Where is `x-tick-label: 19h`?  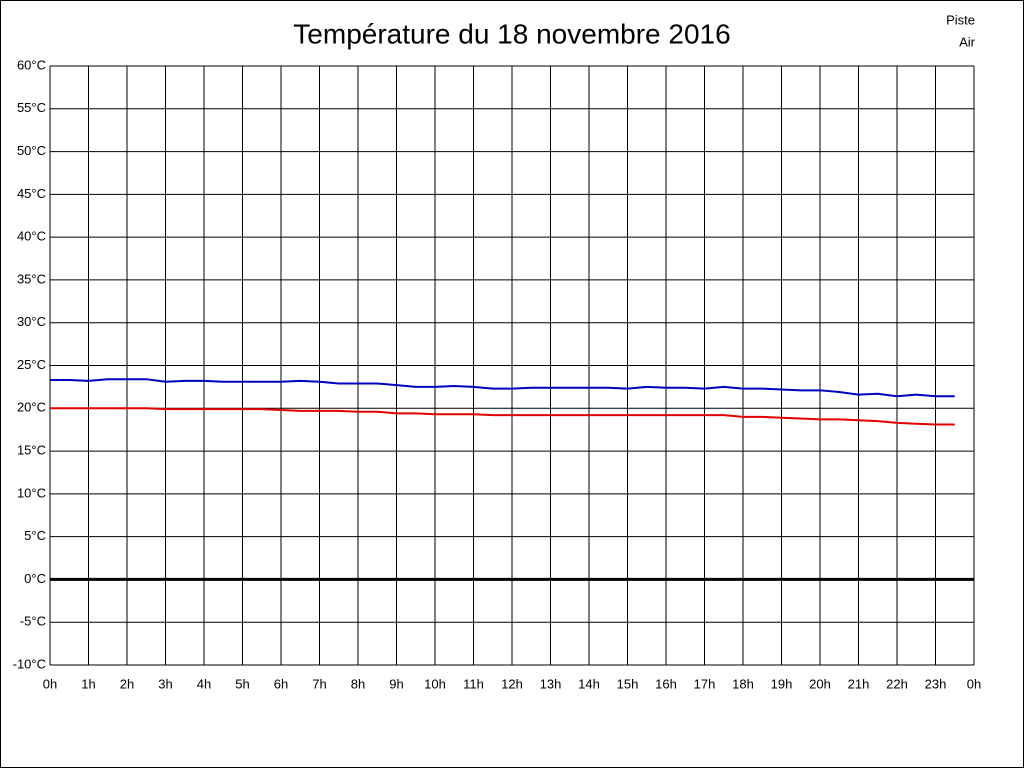 x-tick-label: 19h is located at coordinates (782, 683).